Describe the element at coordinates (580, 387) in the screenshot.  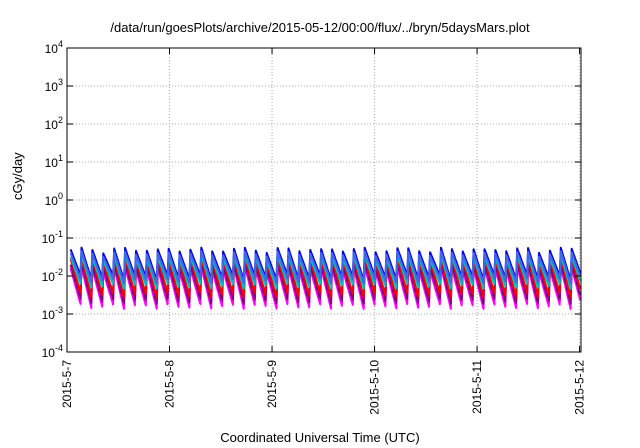
I see `x-tick-label: 2015-5-12` at that location.